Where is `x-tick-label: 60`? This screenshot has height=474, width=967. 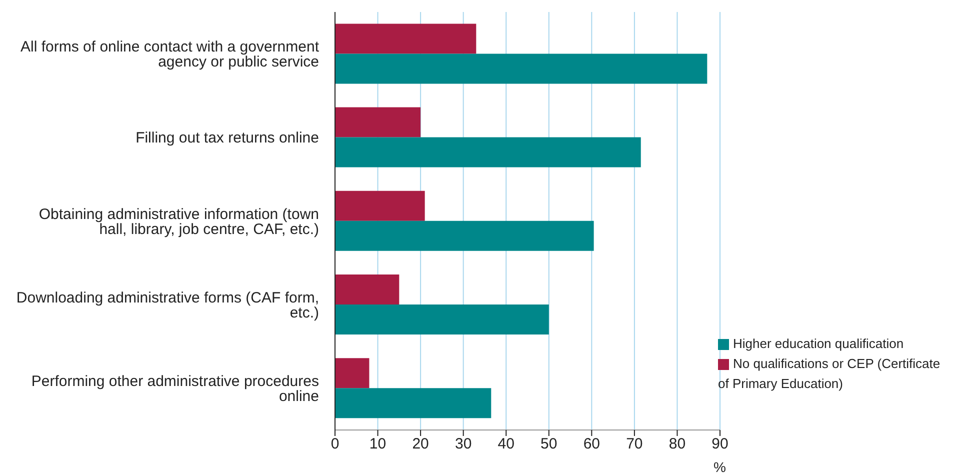 x-tick-label: 60 is located at coordinates (591, 444).